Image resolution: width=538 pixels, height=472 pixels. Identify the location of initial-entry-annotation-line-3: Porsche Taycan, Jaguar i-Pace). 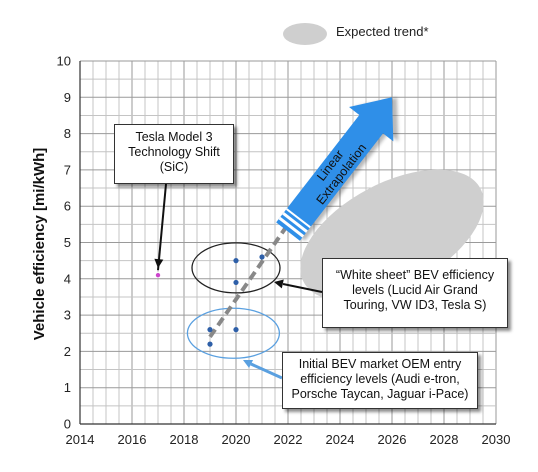
(380, 394).